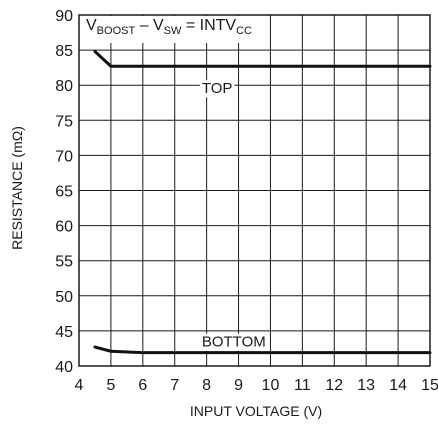 Image resolution: width=438 pixels, height=426 pixels. I want to click on x-tick-label-11: 11, so click(302, 385).